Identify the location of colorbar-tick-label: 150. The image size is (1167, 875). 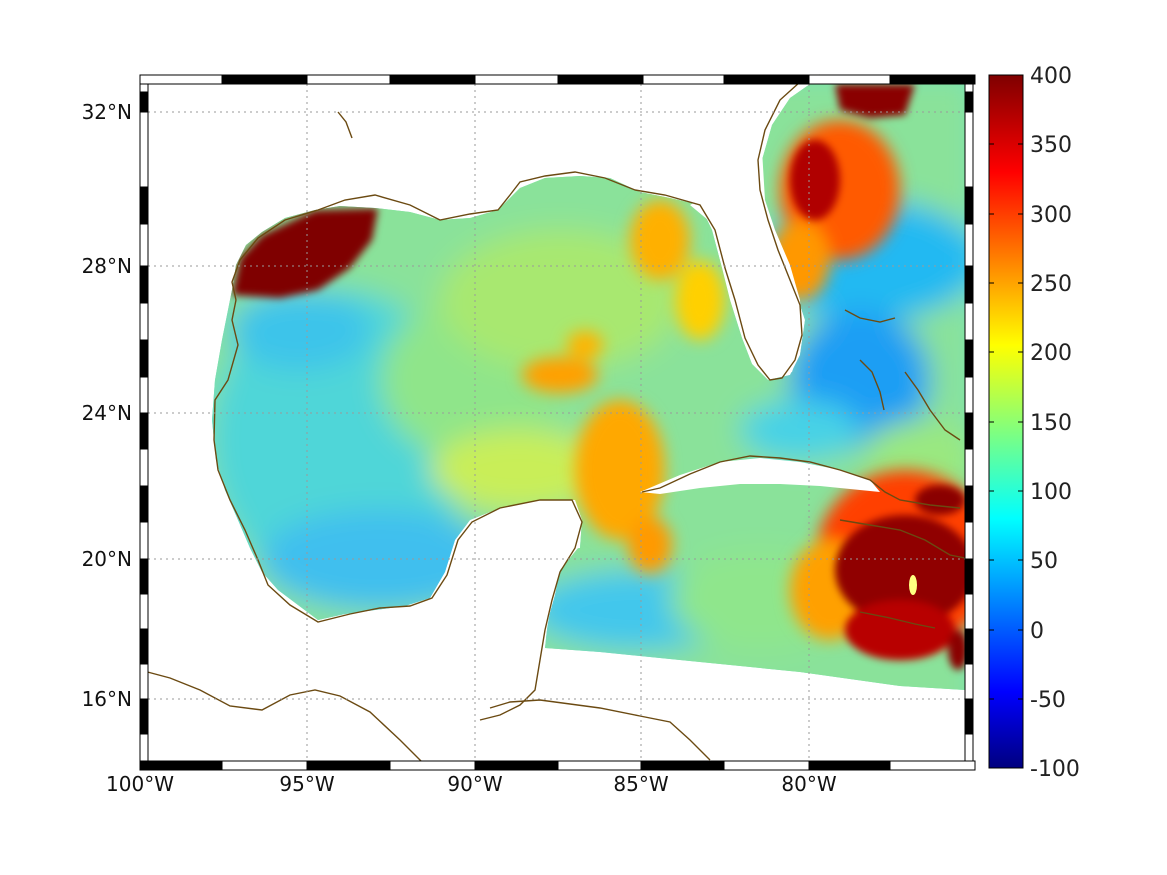
(1051, 423).